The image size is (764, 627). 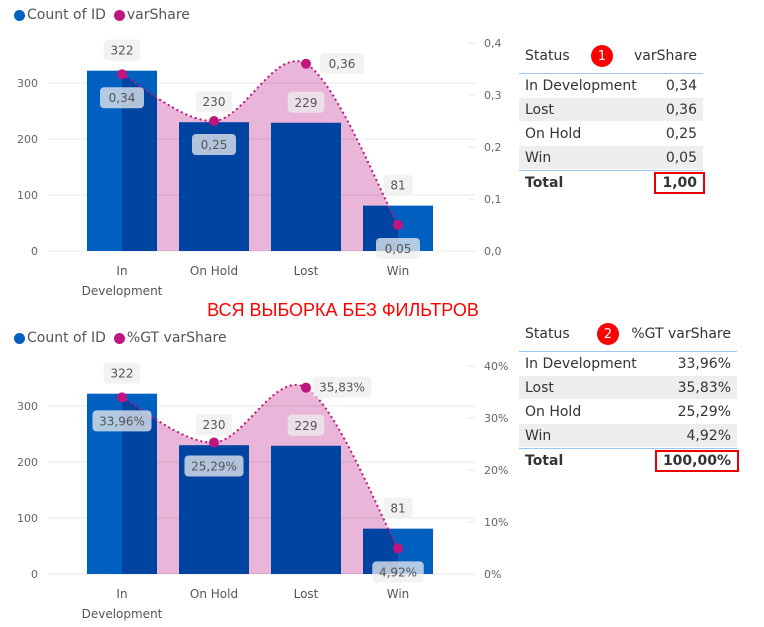 I want to click on table-header: Status 2 %GT varShare, so click(x=628, y=334).